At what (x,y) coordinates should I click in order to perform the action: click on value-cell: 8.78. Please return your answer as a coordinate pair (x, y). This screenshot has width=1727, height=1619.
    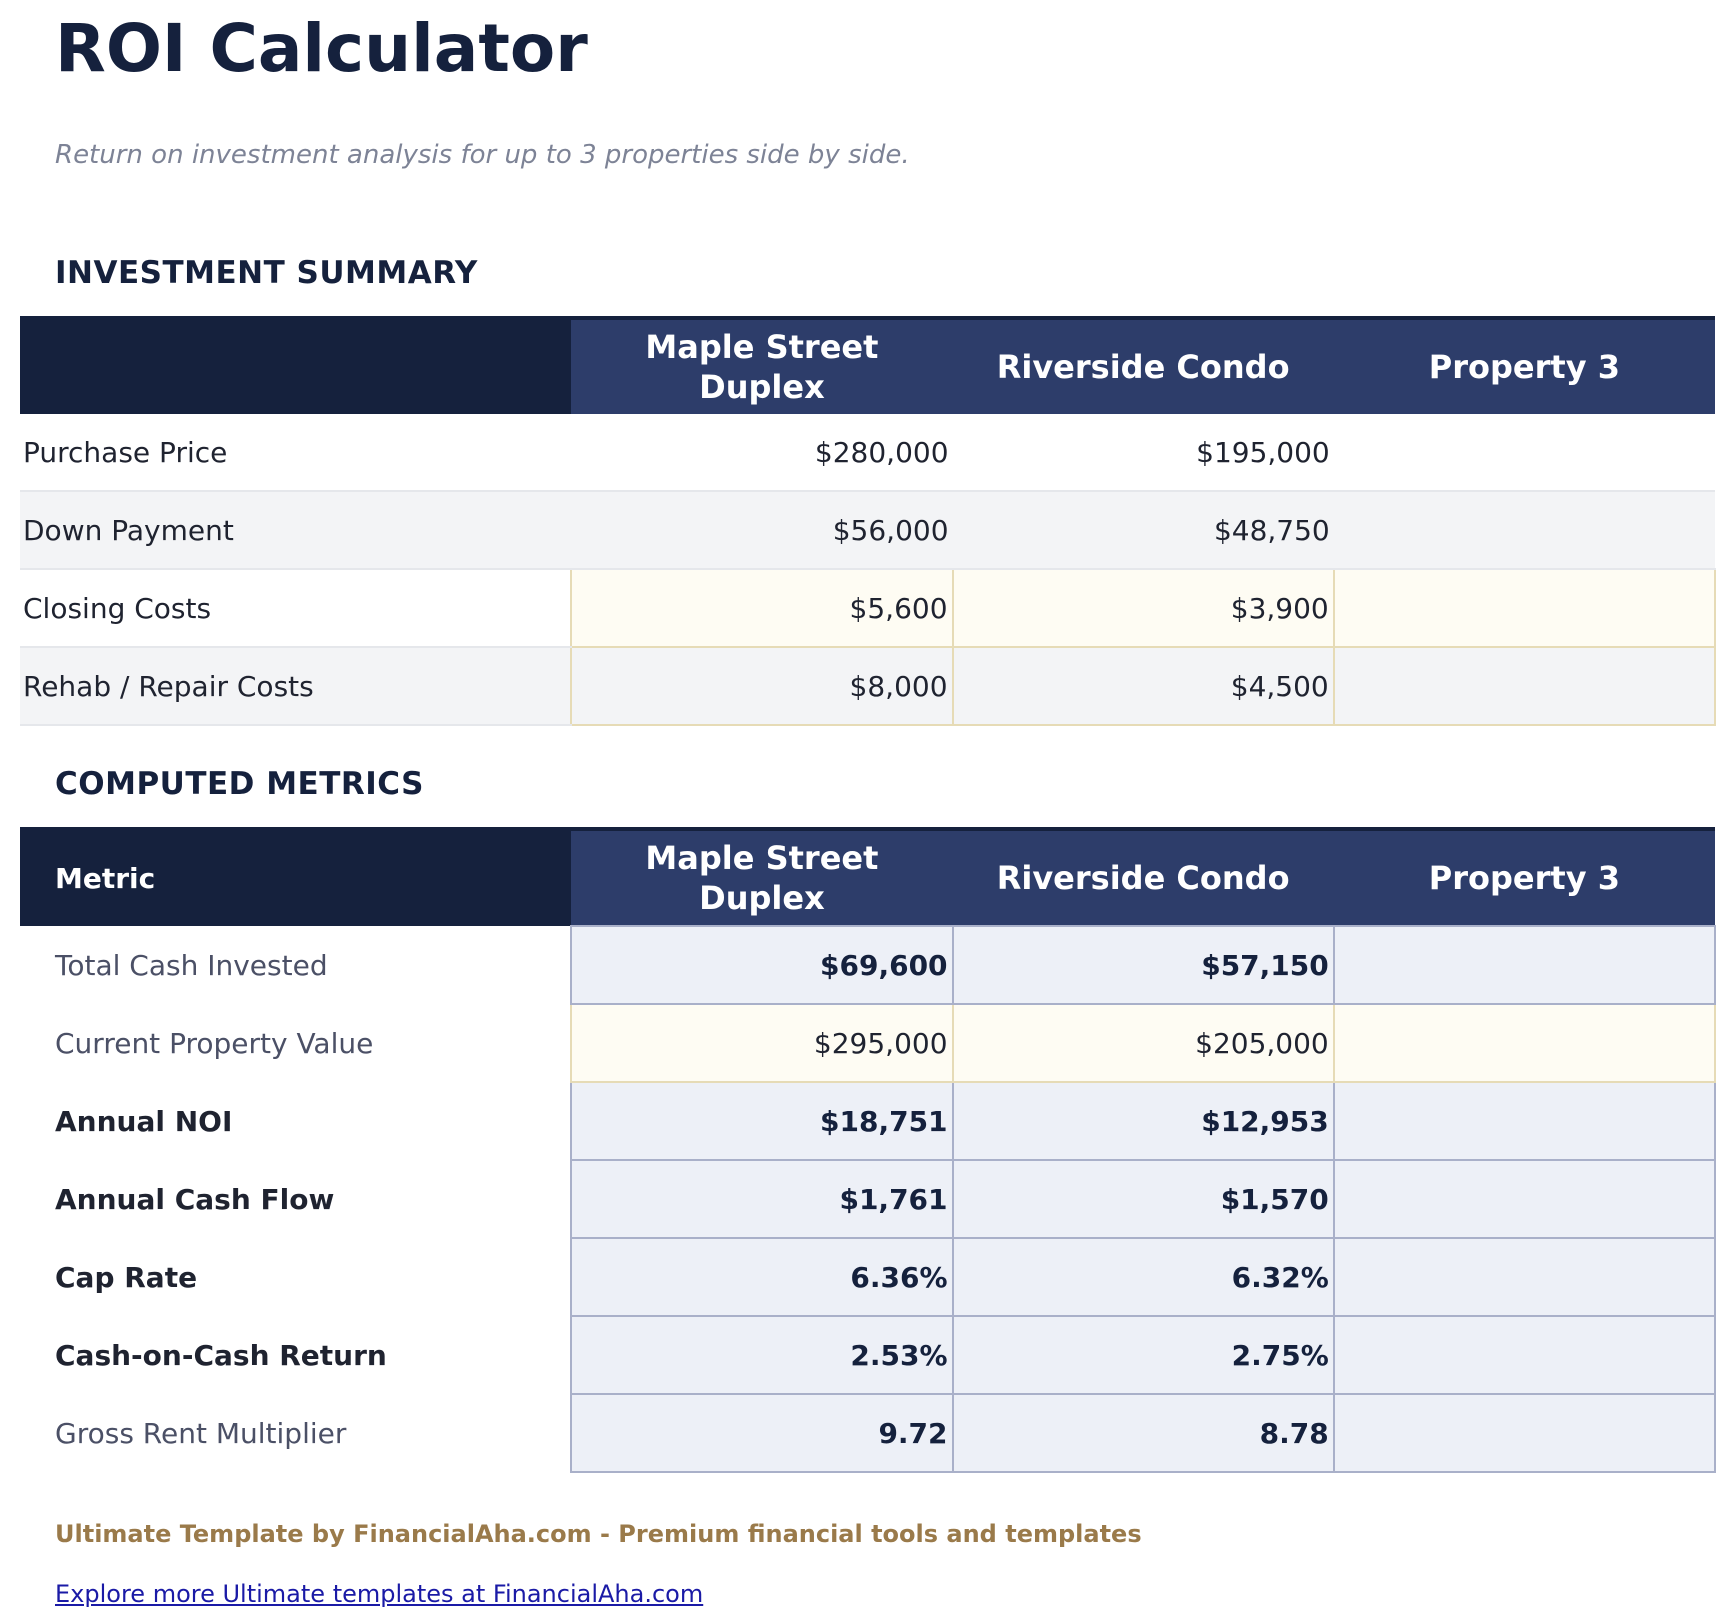
    Looking at the image, I should click on (1143, 1433).